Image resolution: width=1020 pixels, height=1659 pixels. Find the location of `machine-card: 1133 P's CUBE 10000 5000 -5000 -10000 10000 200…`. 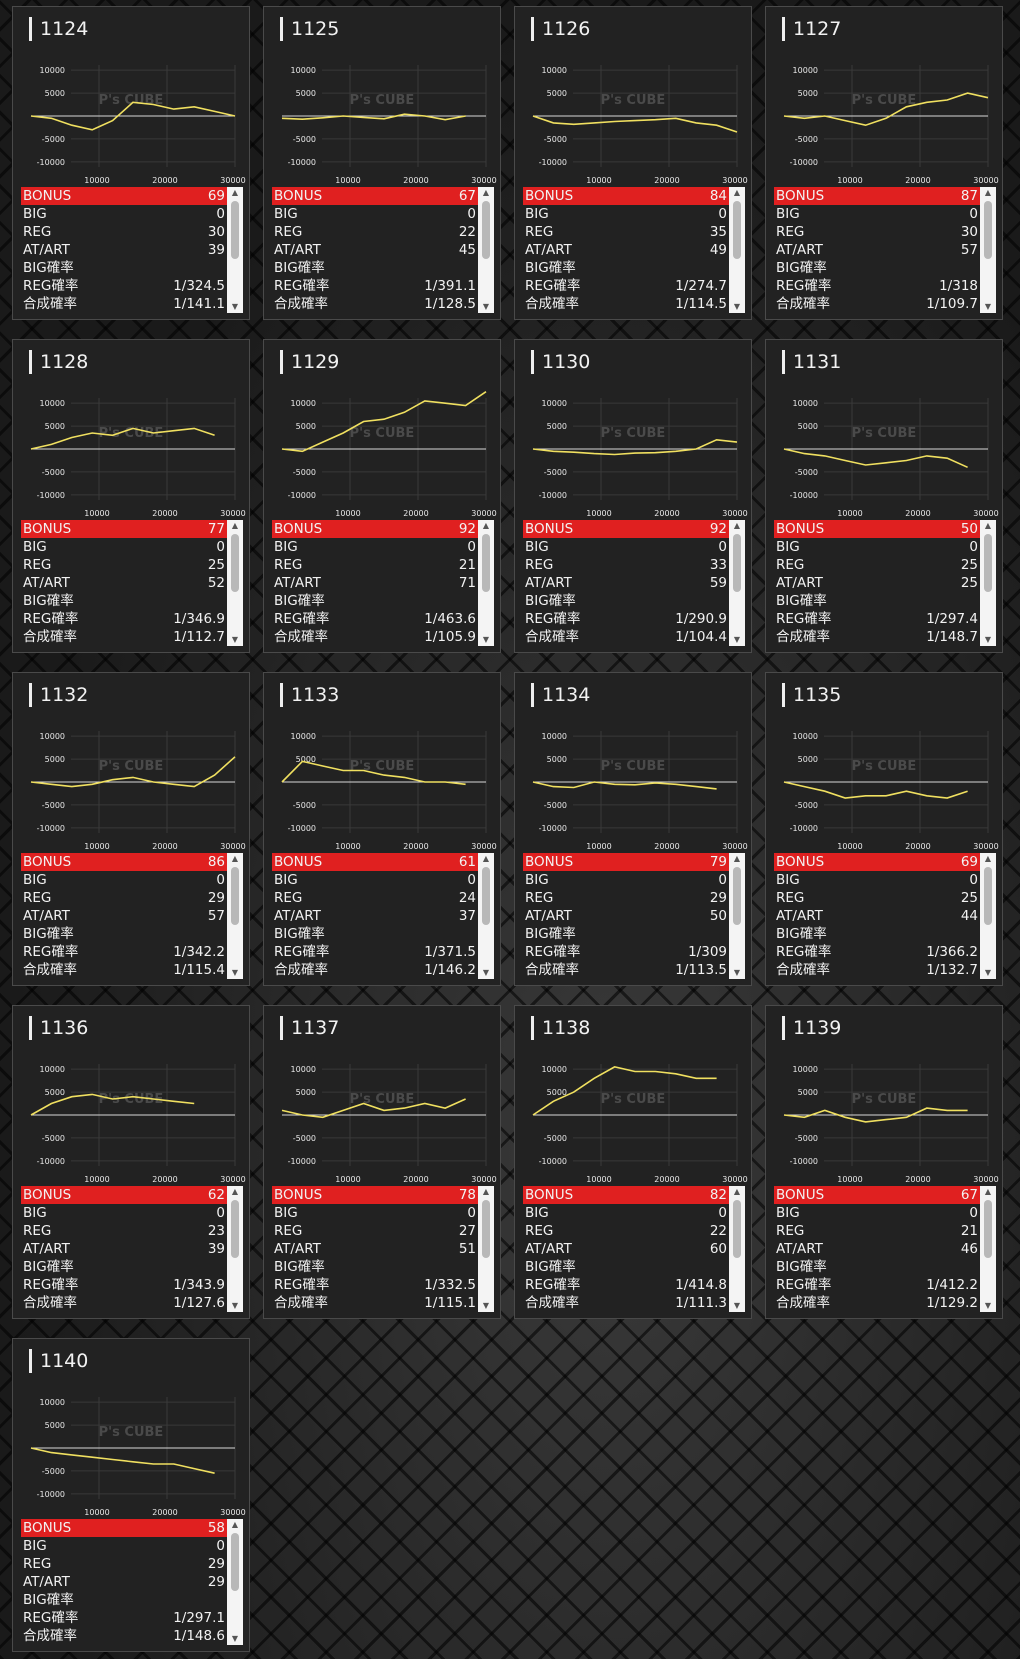

machine-card: 1133 P's CUBE 10000 5000 -5000 -10000 10000 200… is located at coordinates (382, 829).